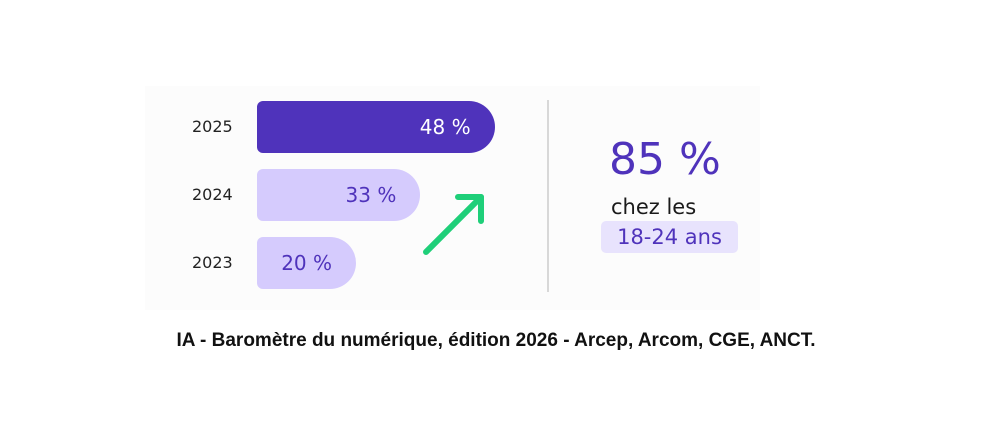 Image resolution: width=992 pixels, height=438 pixels. I want to click on callout-group-badge: 18-24 ans, so click(669, 237).